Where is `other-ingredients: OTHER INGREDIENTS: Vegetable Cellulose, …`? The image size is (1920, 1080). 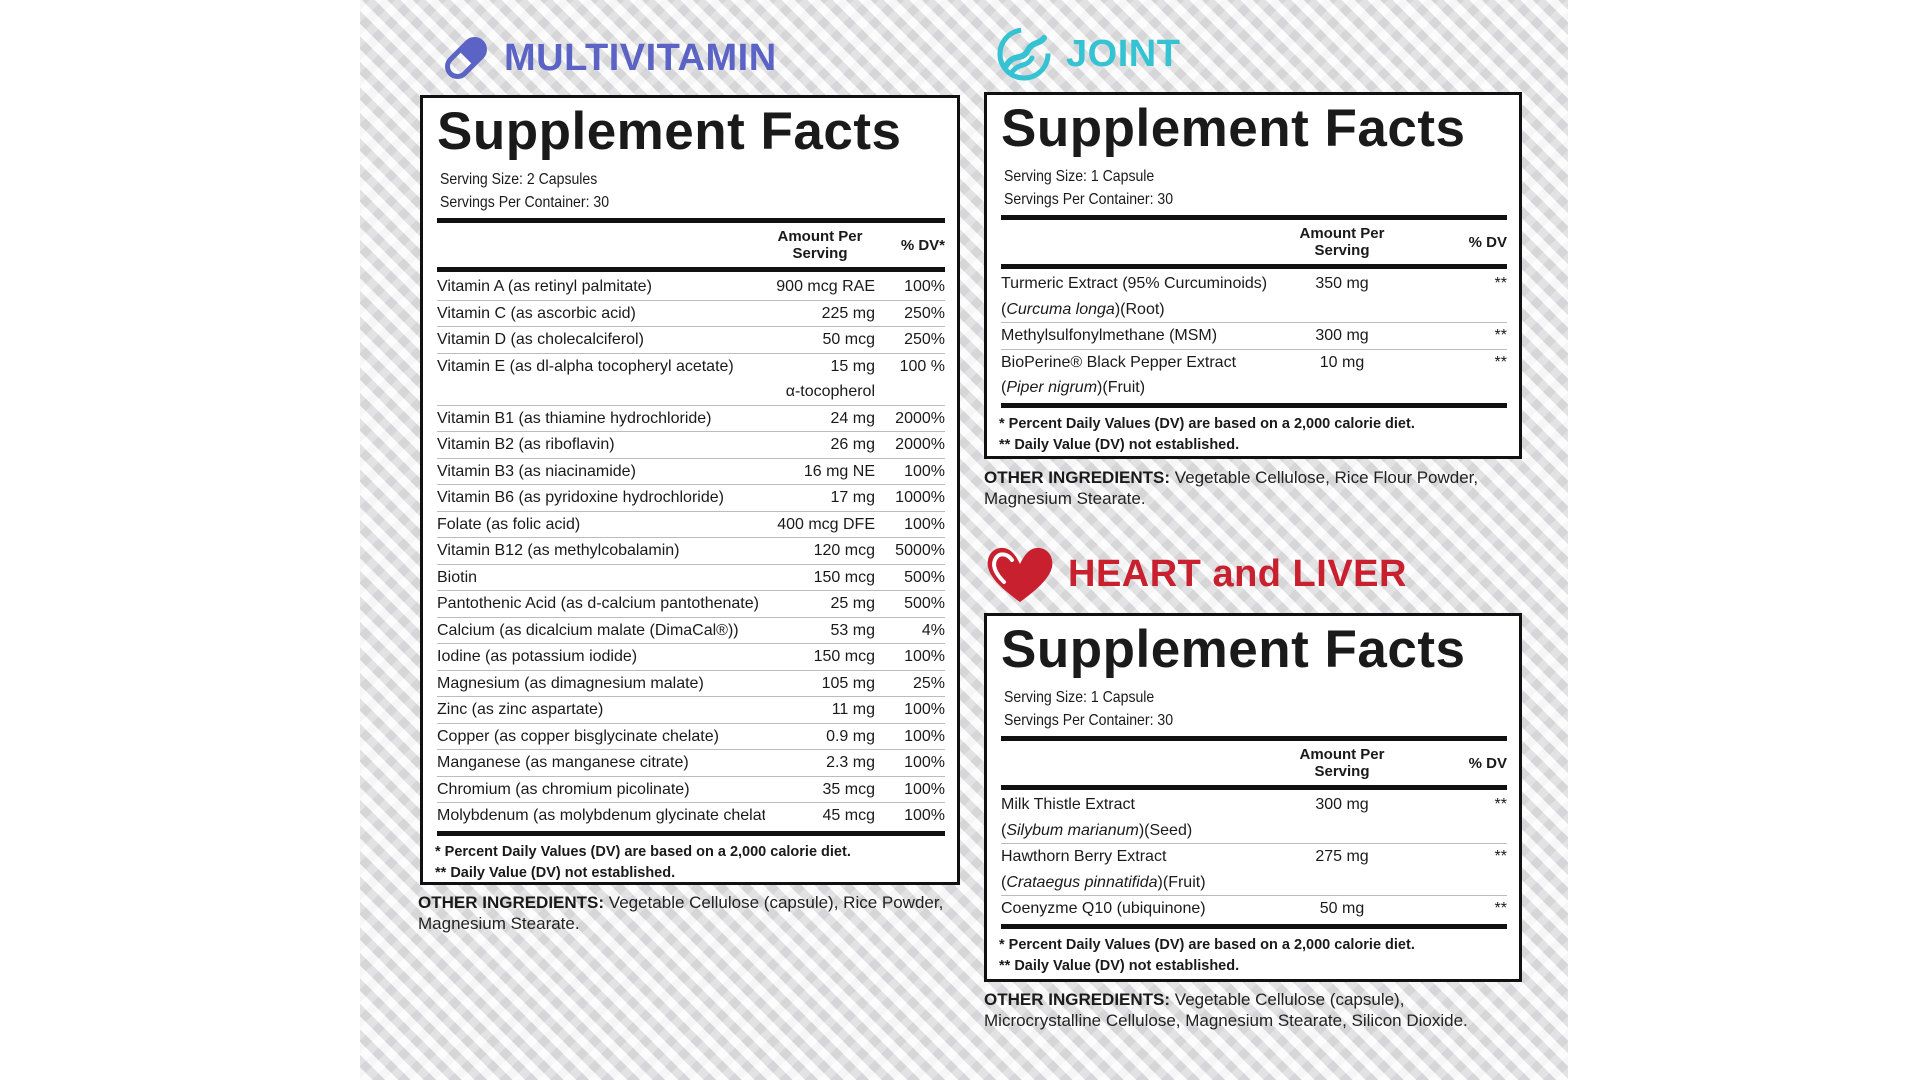 other-ingredients: OTHER INGREDIENTS: Vegetable Cellulose, … is located at coordinates (1244, 488).